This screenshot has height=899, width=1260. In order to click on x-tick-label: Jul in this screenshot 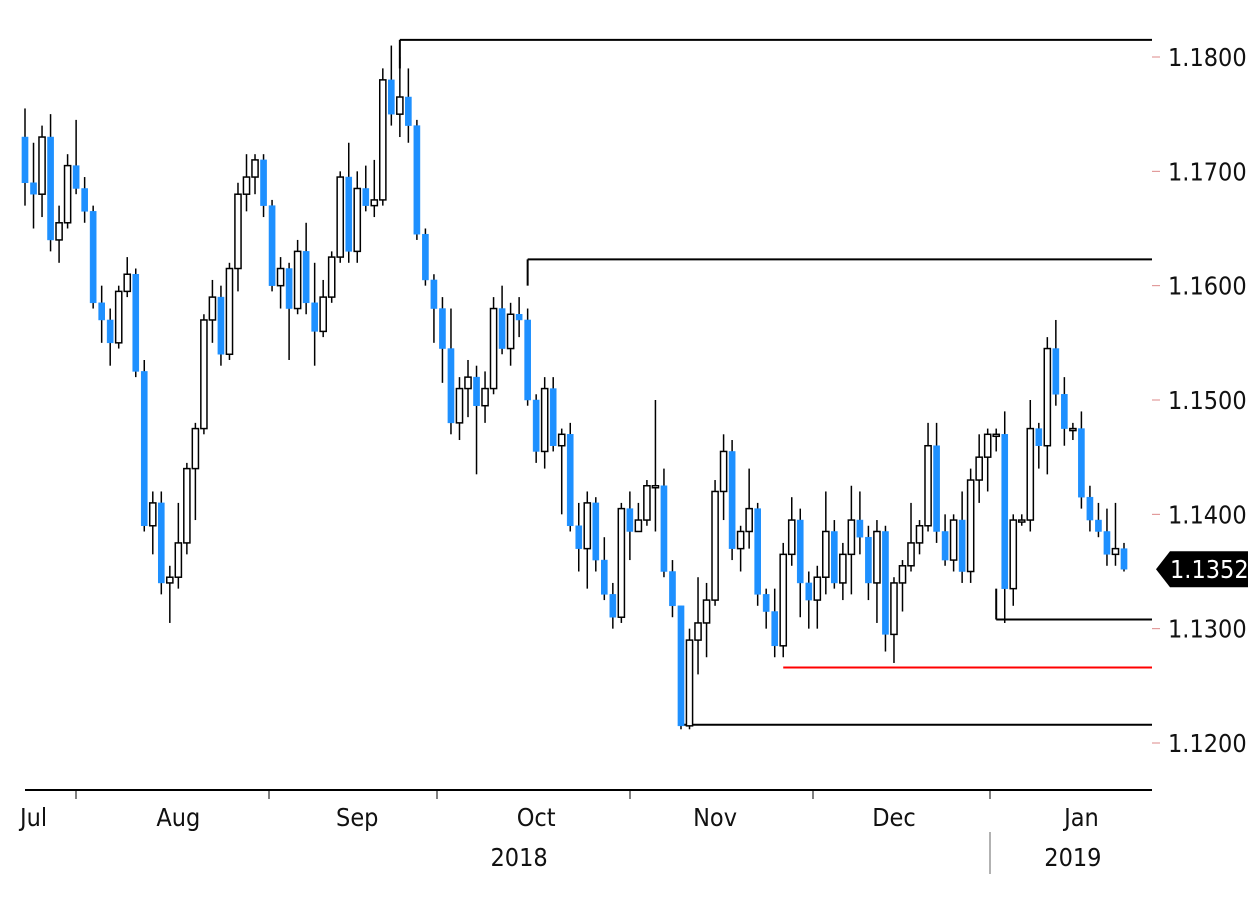, I will do `click(32, 817)`.